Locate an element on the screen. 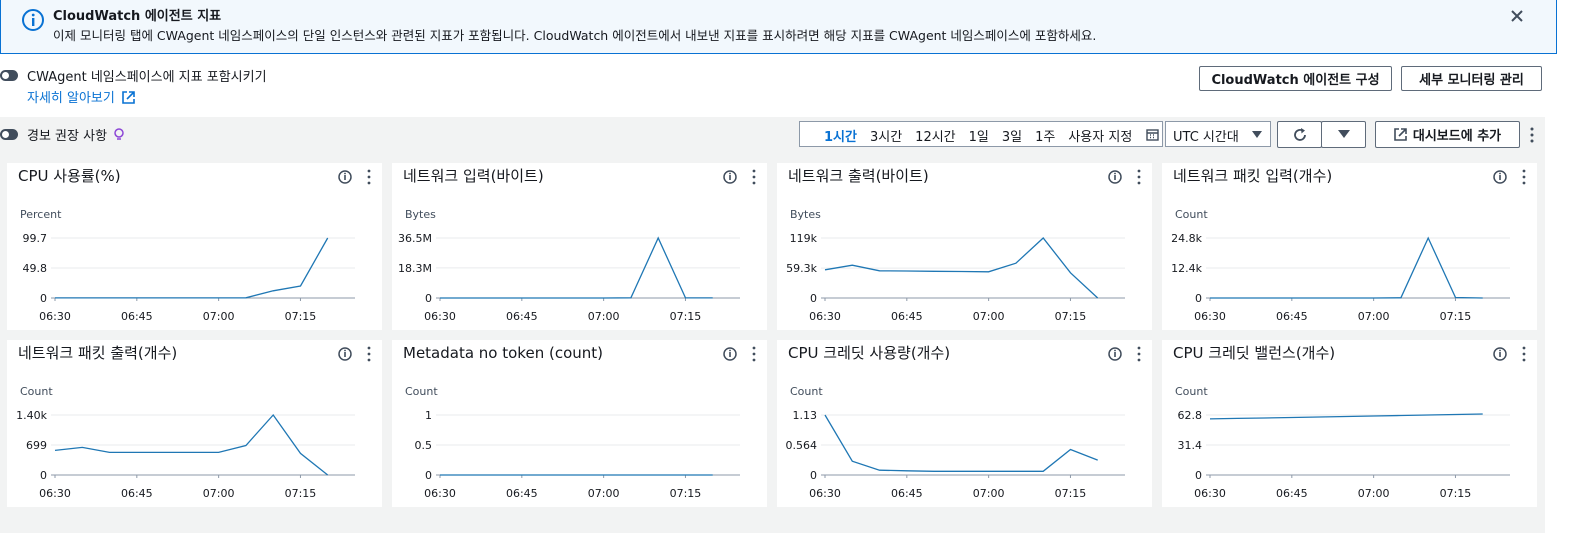 This screenshot has width=1594, height=533. x-tick-label: 07:00 is located at coordinates (604, 316).